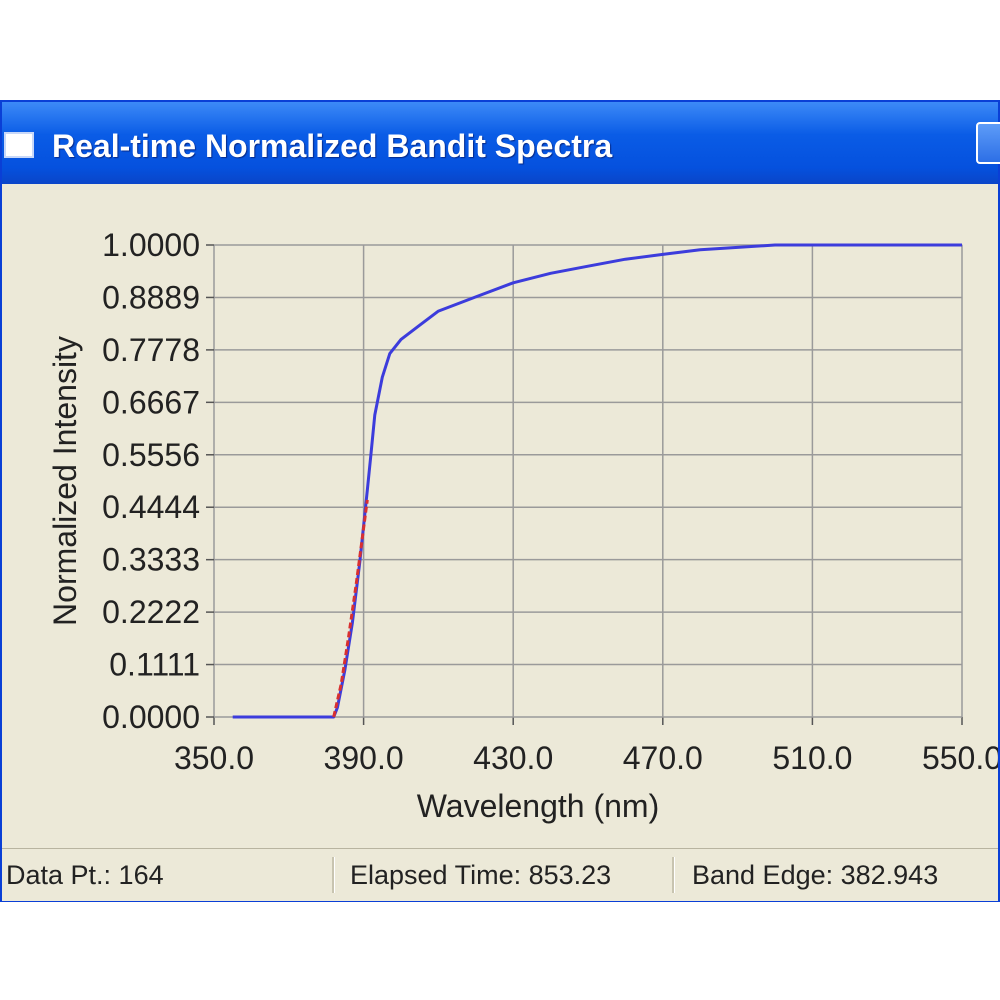 This screenshot has width=1000, height=1000. I want to click on title-bar-button, so click(988, 143).